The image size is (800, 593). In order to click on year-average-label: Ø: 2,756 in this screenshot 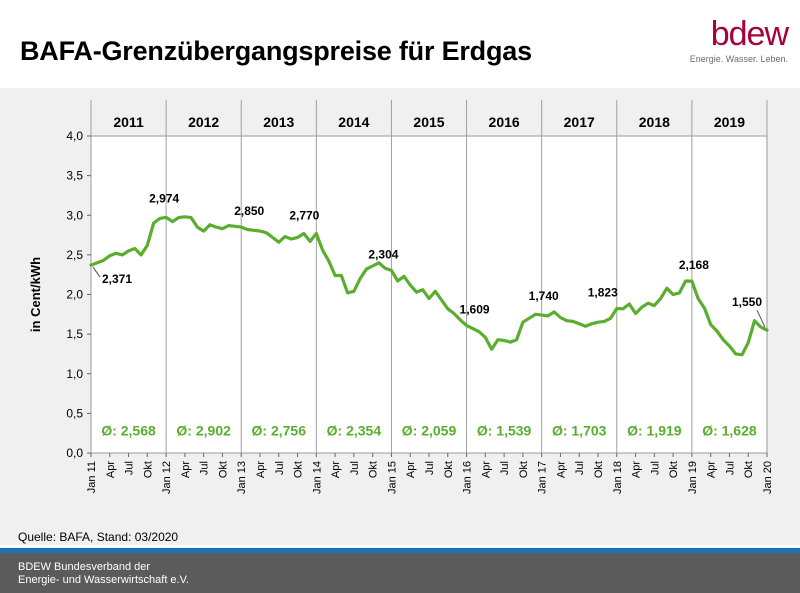, I will do `click(279, 431)`.